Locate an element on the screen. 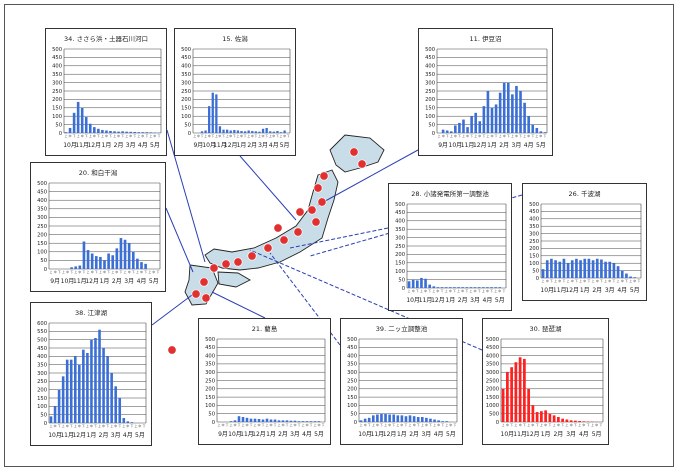 The height and width of the screenshot is (471, 678). y-tick-label: 450 is located at coordinates (400, 213).